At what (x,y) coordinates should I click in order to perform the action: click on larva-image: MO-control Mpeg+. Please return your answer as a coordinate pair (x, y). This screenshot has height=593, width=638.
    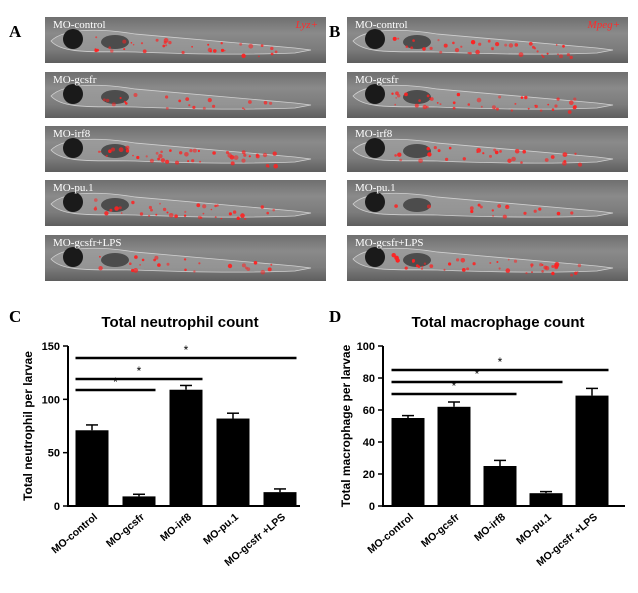
    Looking at the image, I should click on (487, 40).